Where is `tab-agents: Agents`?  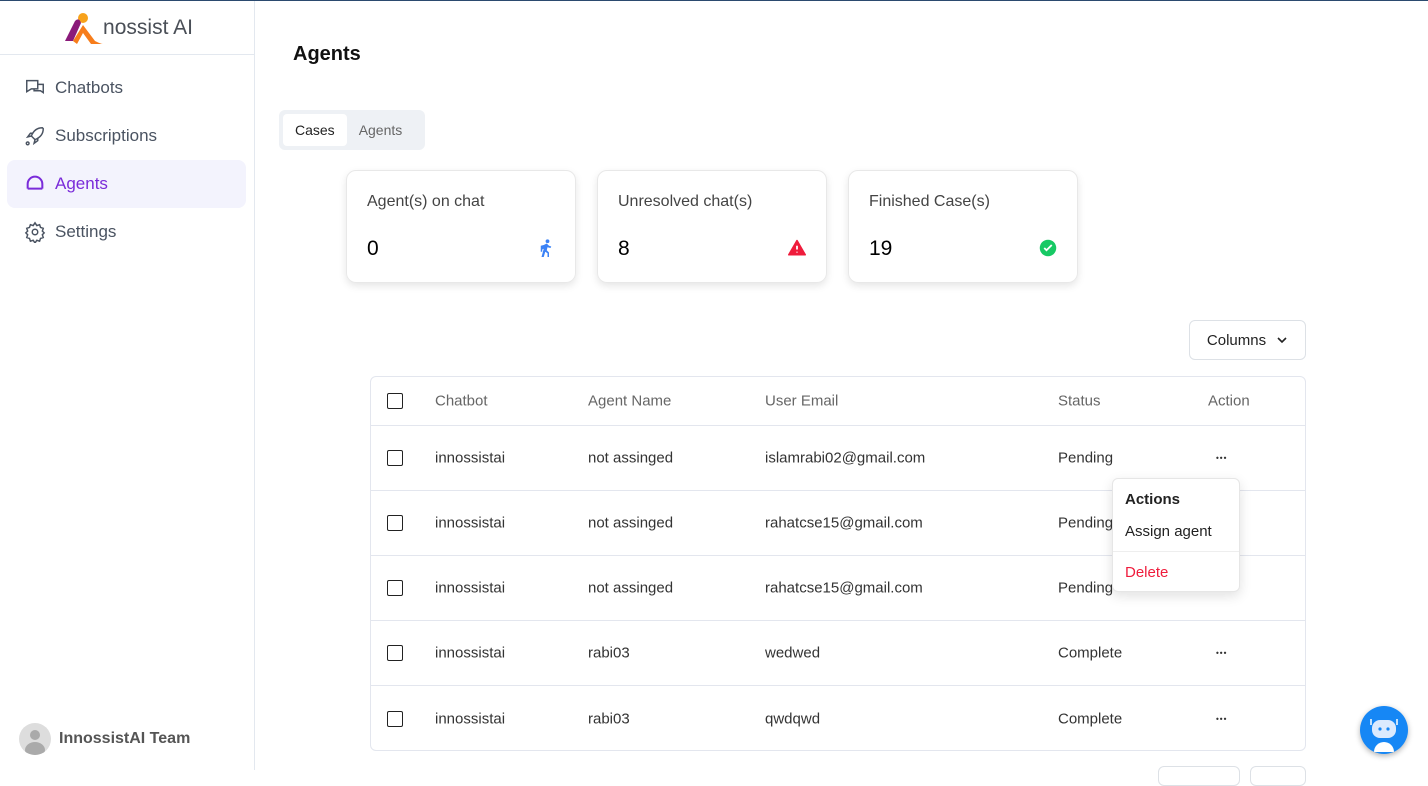 tab-agents: Agents is located at coordinates (380, 130).